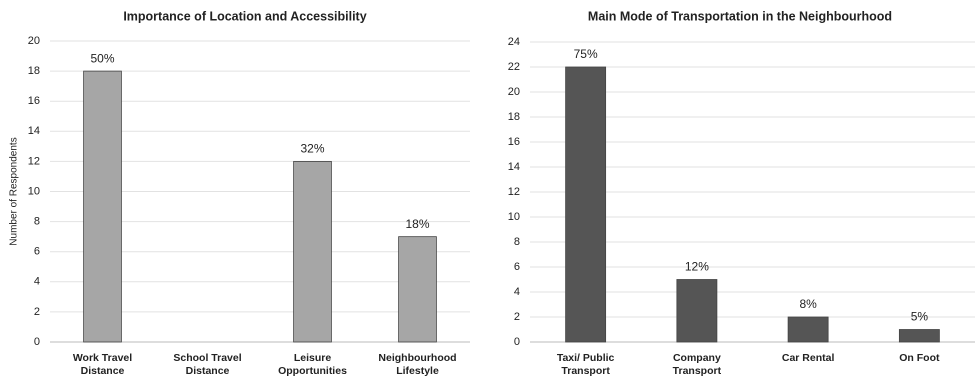 This screenshot has height=388, width=980. I want to click on y-tick-label: 22, so click(514, 67).